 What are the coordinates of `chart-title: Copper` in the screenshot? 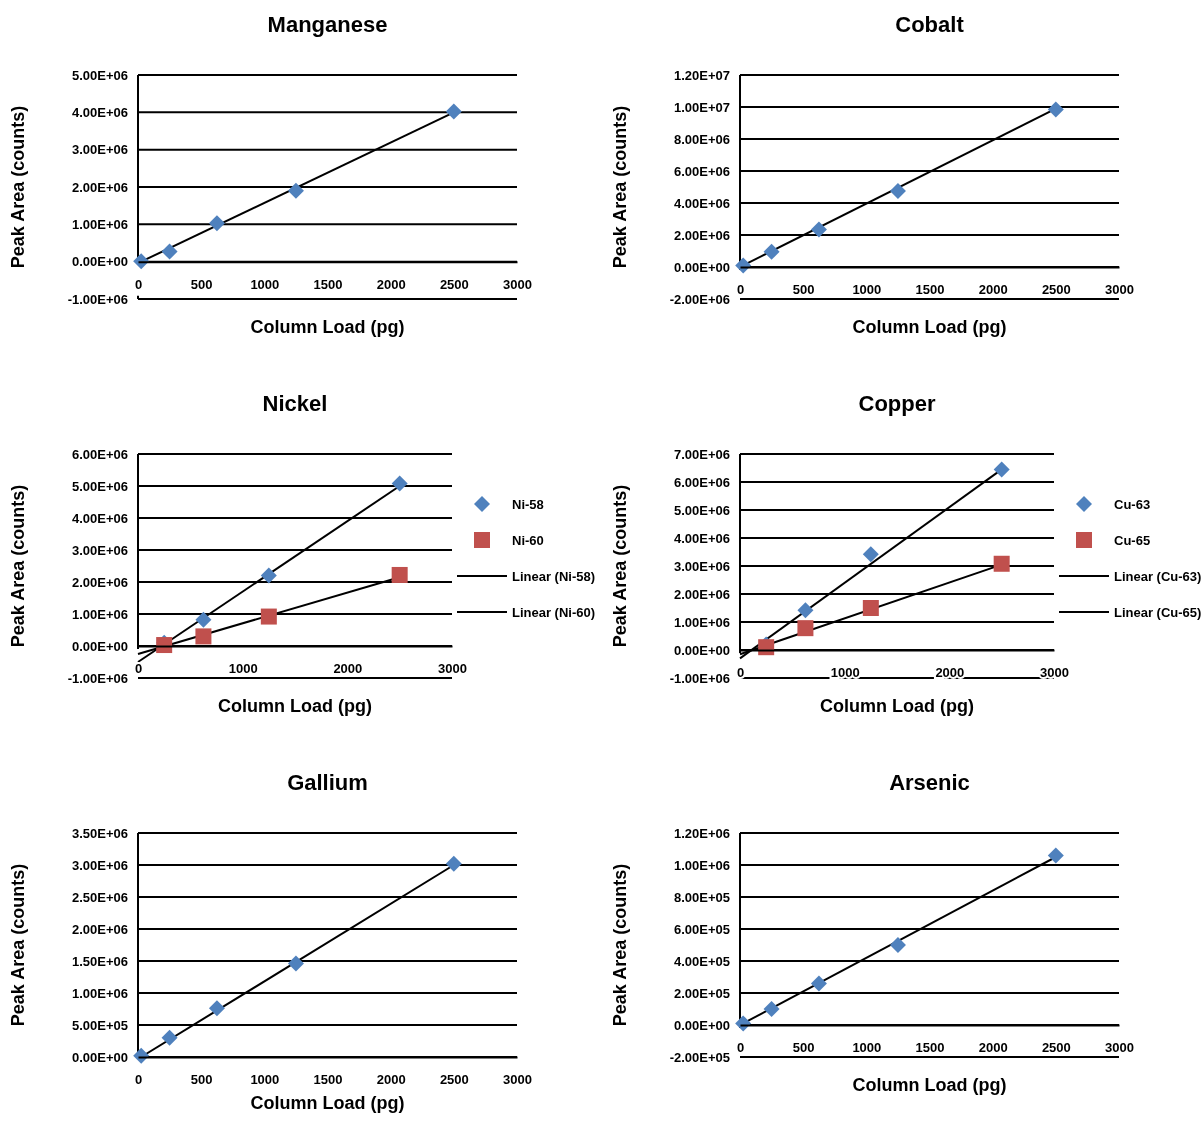 It's located at (897, 403).